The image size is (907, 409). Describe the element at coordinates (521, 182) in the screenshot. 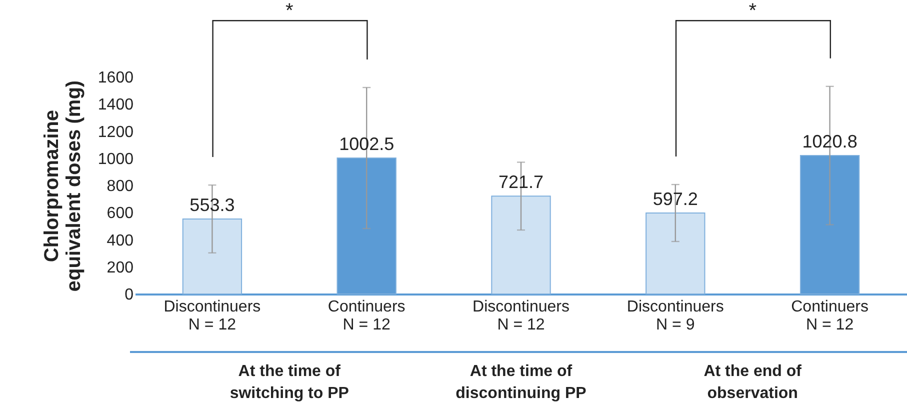

I see `data-label: 721.7` at that location.